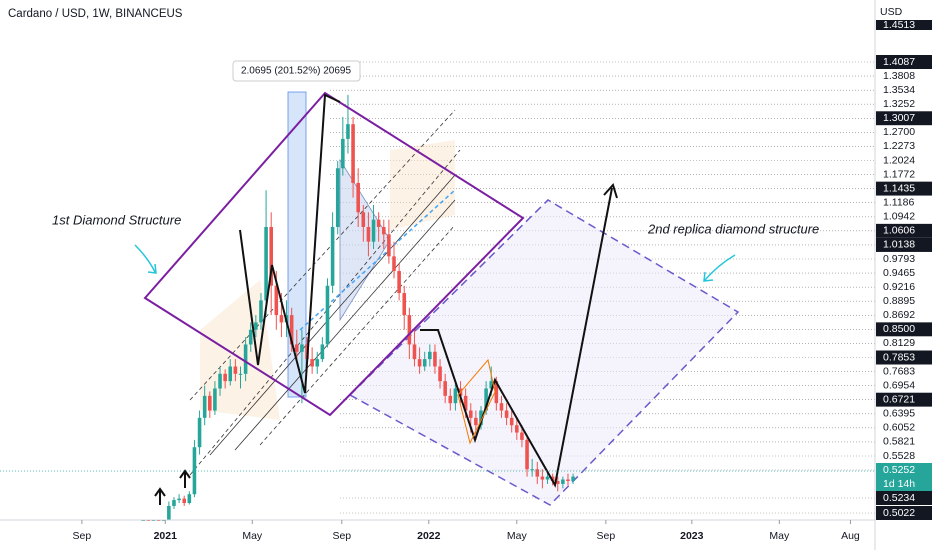 Image resolution: width=932 pixels, height=550 pixels. What do you see at coordinates (365, 240) in the screenshot?
I see `triangle` at bounding box center [365, 240].